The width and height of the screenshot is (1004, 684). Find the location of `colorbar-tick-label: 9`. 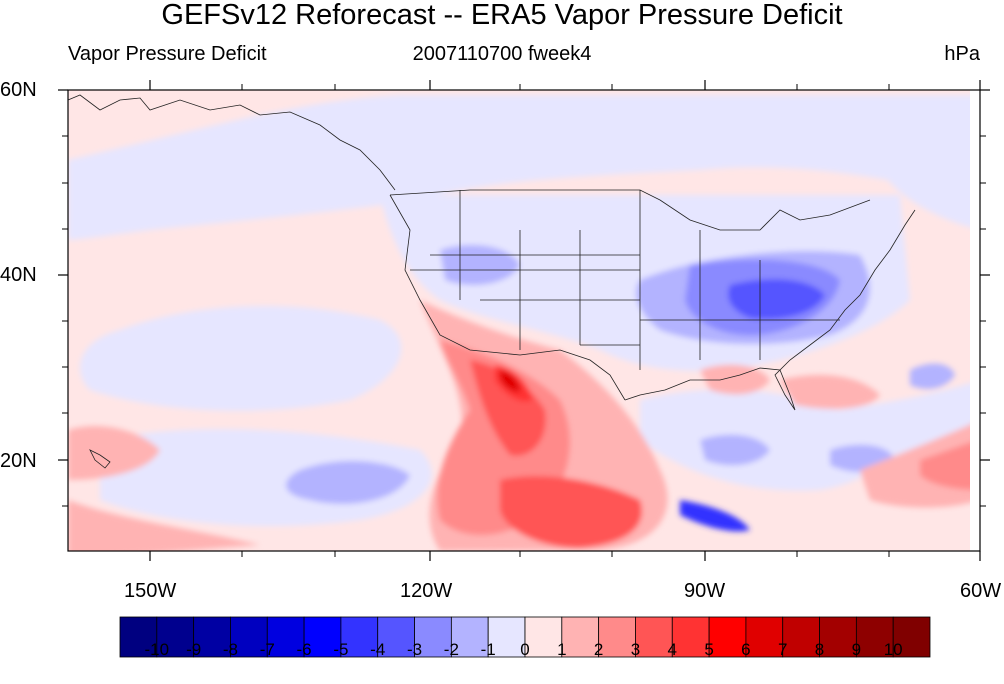

colorbar-tick-label: 9 is located at coordinates (856, 649).